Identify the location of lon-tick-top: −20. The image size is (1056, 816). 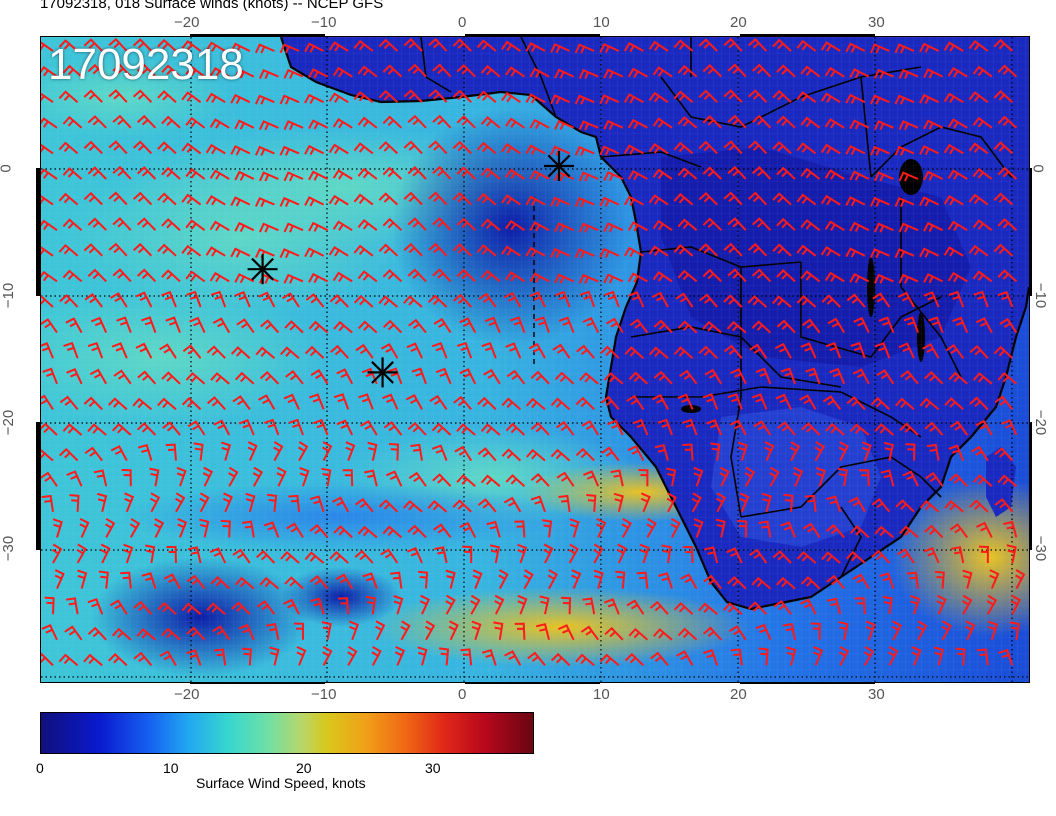
(186, 22).